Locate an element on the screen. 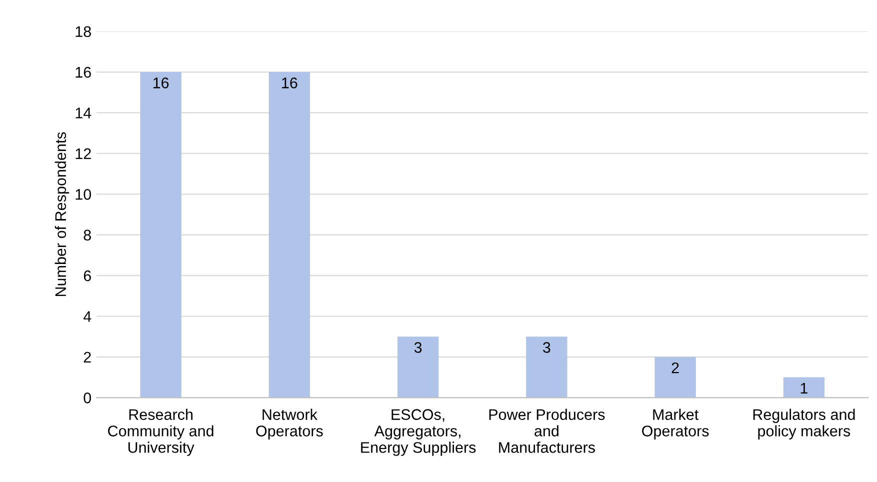 The width and height of the screenshot is (877, 482). x-tick-label: Power Producers and Manufacturers is located at coordinates (547, 430).